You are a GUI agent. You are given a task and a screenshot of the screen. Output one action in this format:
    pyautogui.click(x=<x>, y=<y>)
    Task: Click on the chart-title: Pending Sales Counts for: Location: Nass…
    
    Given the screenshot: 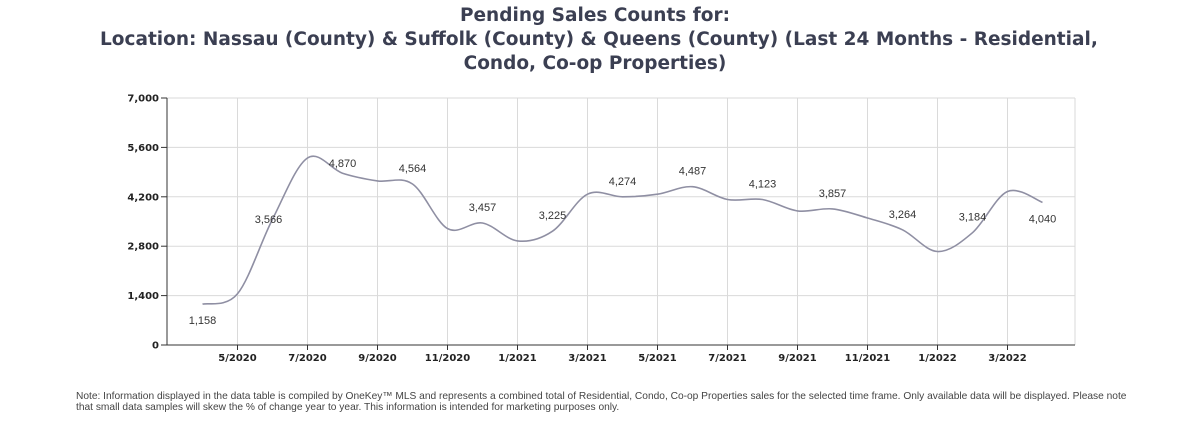 What is the action you would take?
    pyautogui.click(x=599, y=40)
    